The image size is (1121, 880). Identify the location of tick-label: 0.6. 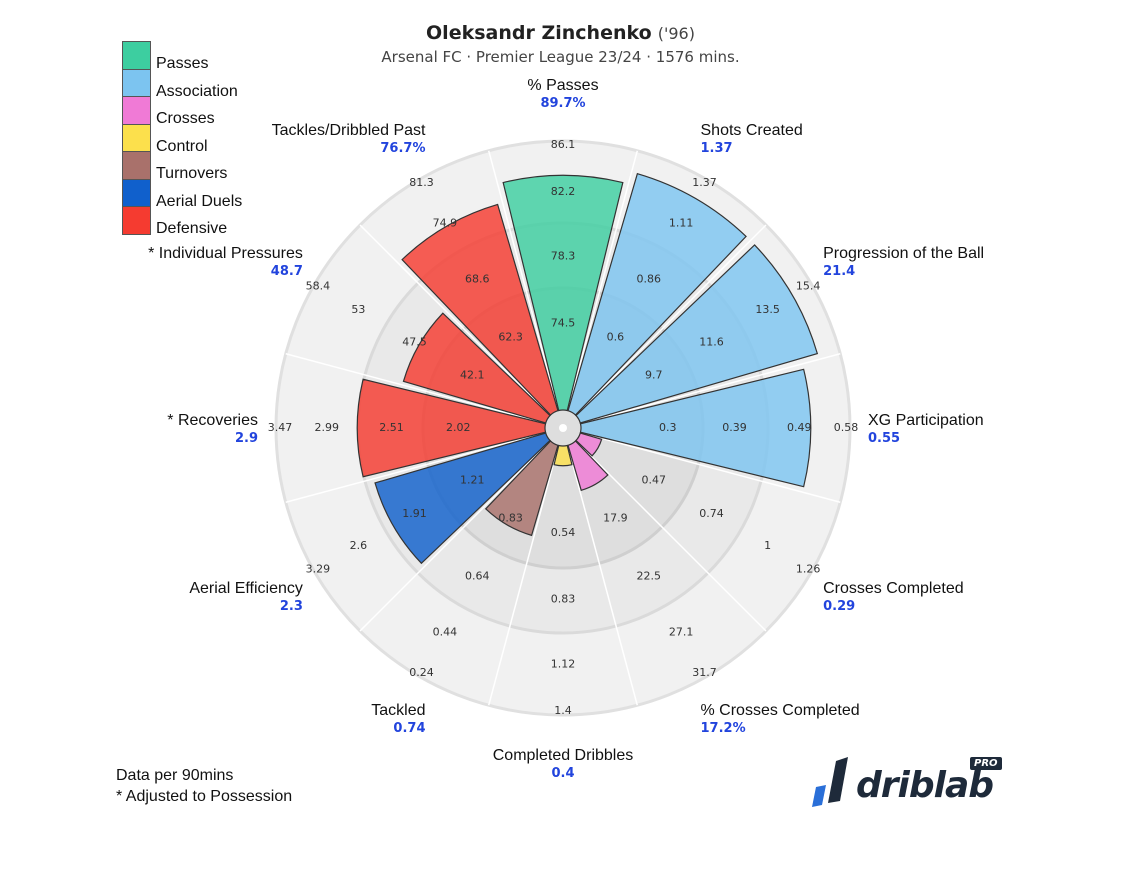
(616, 336).